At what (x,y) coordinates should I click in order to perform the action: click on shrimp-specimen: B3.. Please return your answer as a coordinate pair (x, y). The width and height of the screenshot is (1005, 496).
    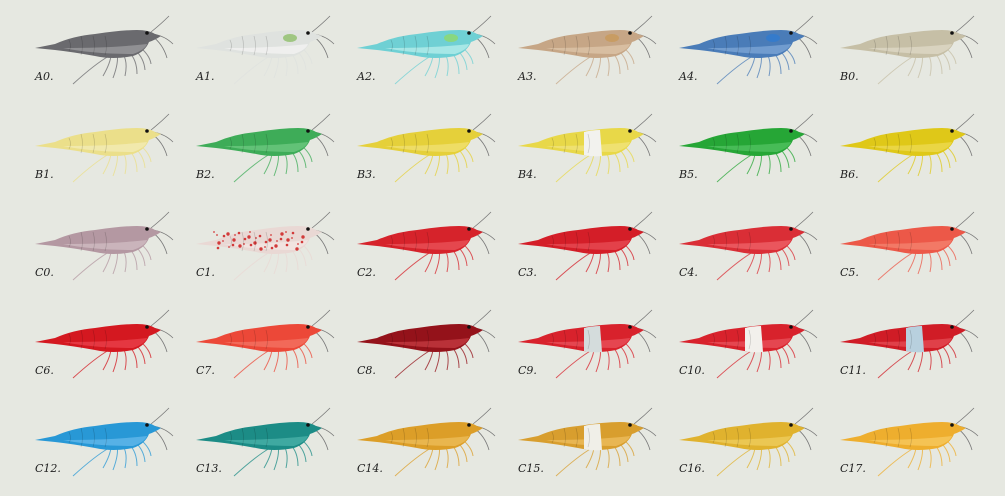
    Looking at the image, I should click on (411, 153).